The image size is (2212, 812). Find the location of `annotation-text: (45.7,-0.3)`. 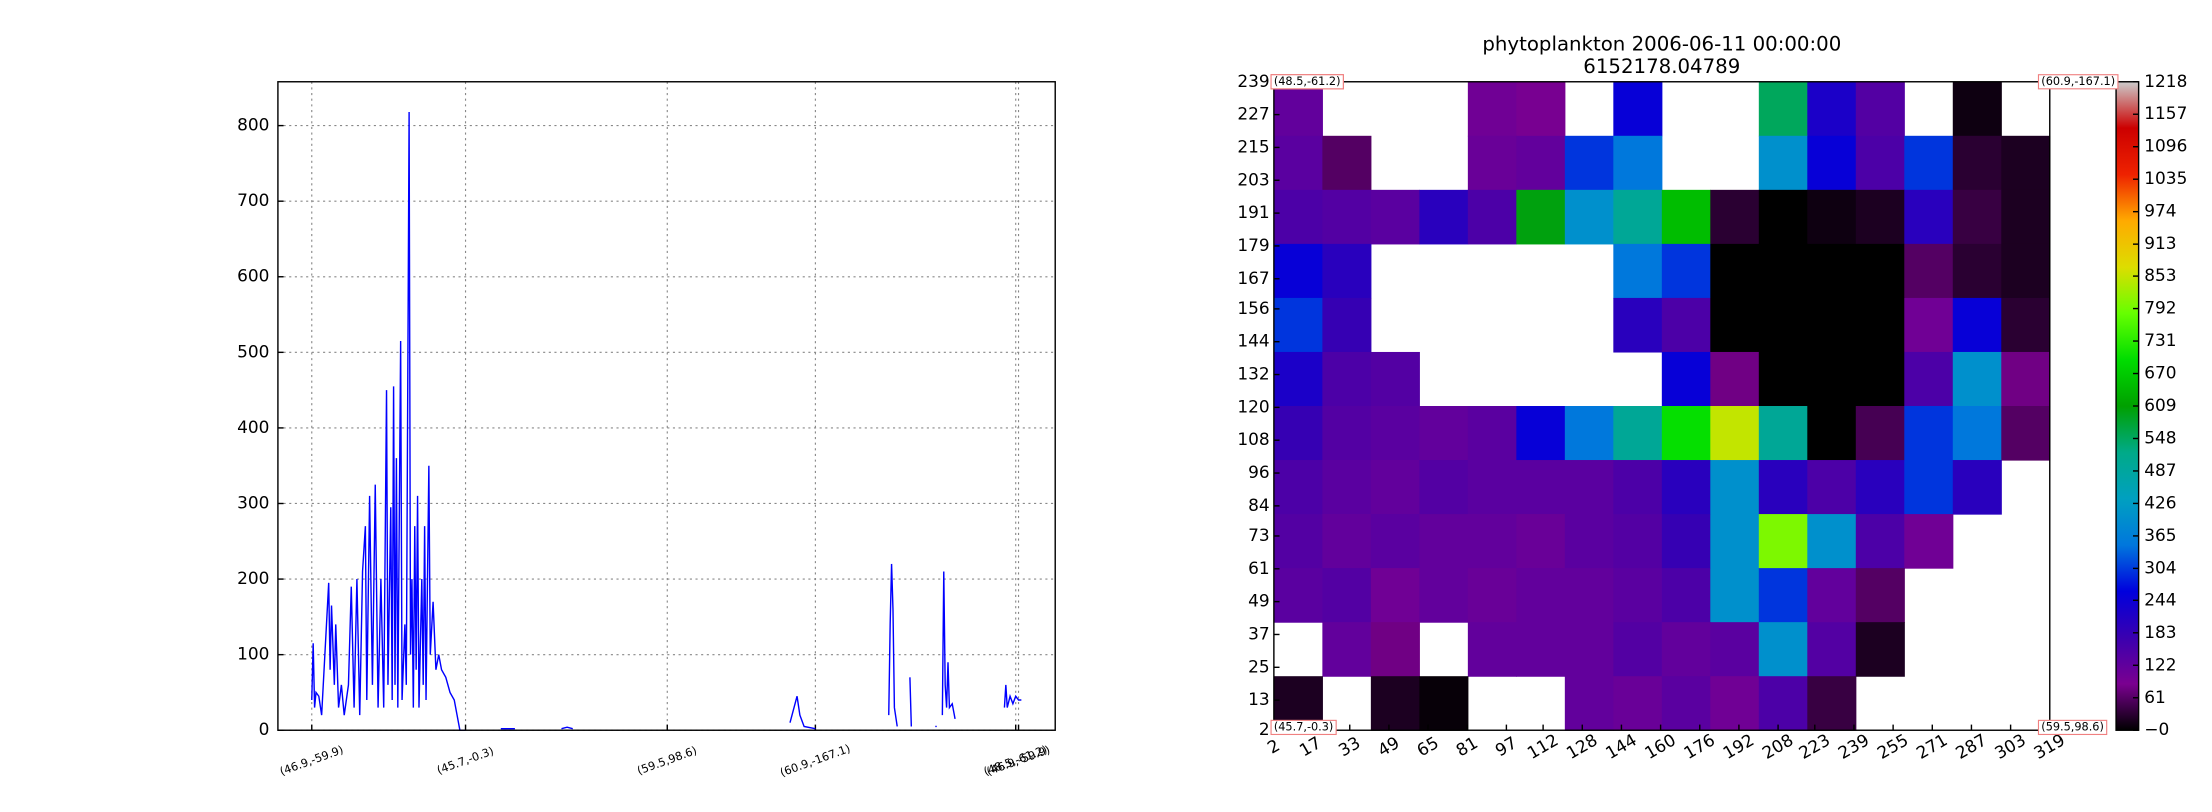

annotation-text: (45.7,-0.3) is located at coordinates (1303, 726).